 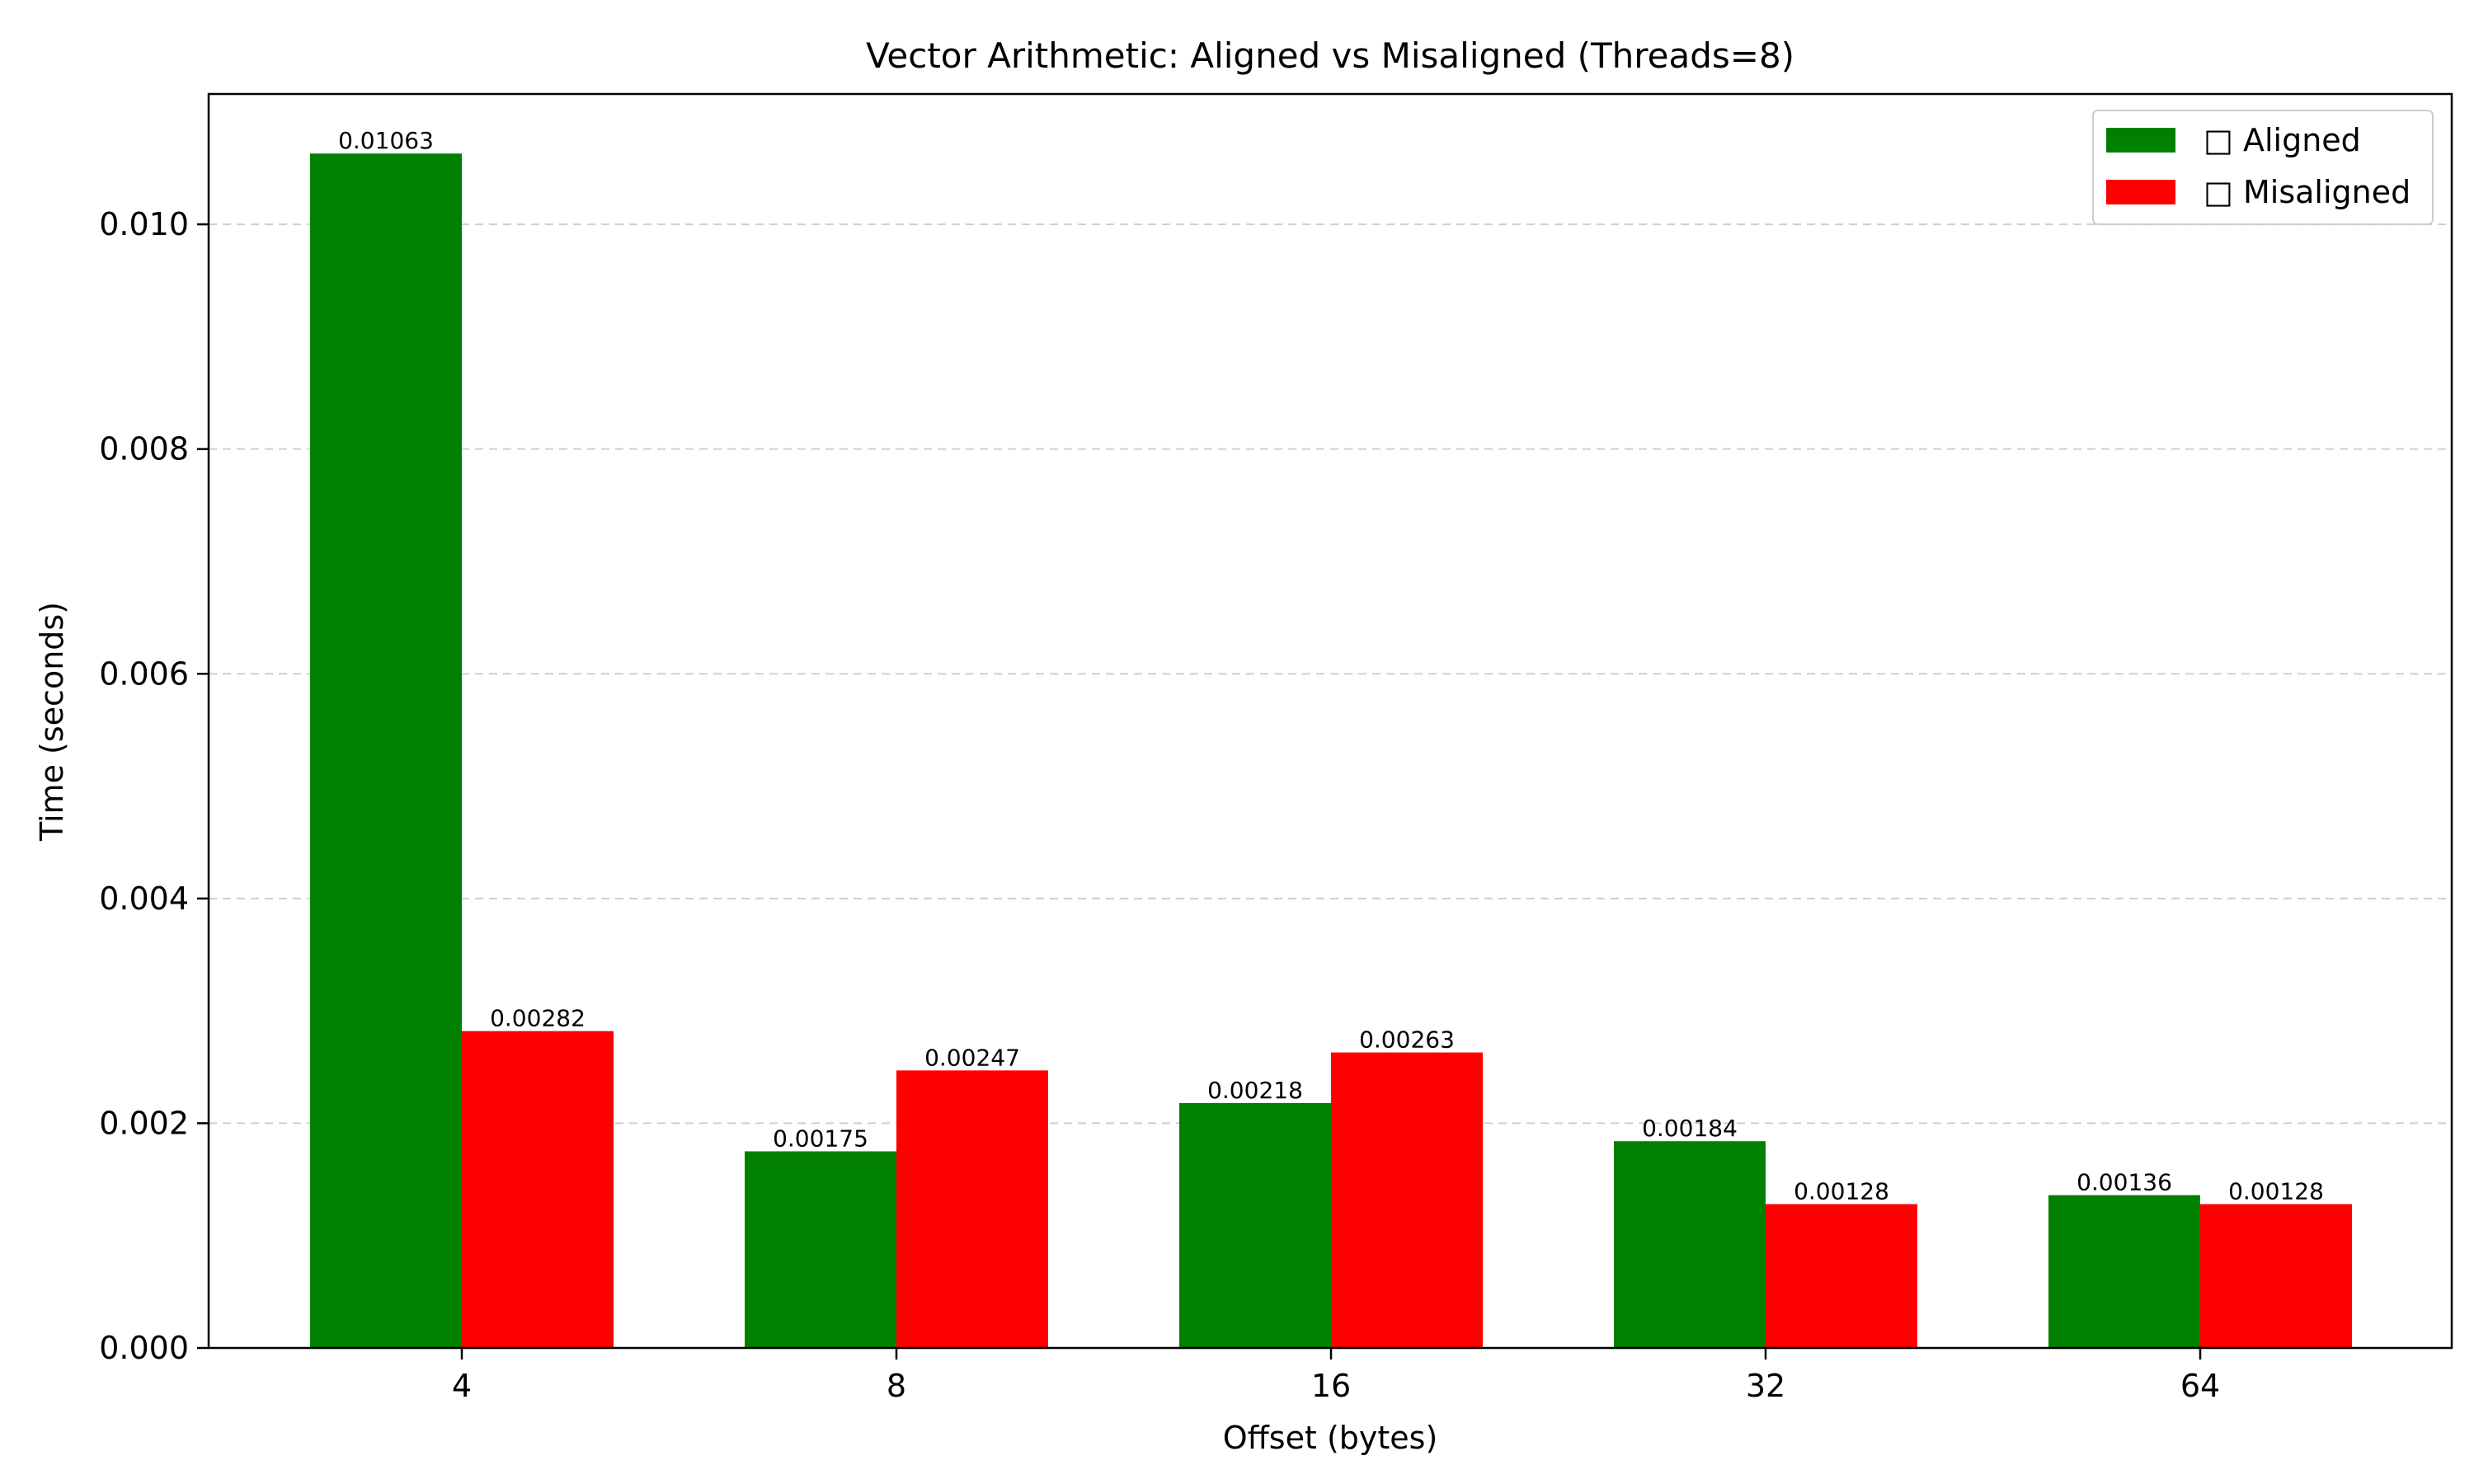 What do you see at coordinates (462, 1386) in the screenshot?
I see `x-tick-label: 4` at bounding box center [462, 1386].